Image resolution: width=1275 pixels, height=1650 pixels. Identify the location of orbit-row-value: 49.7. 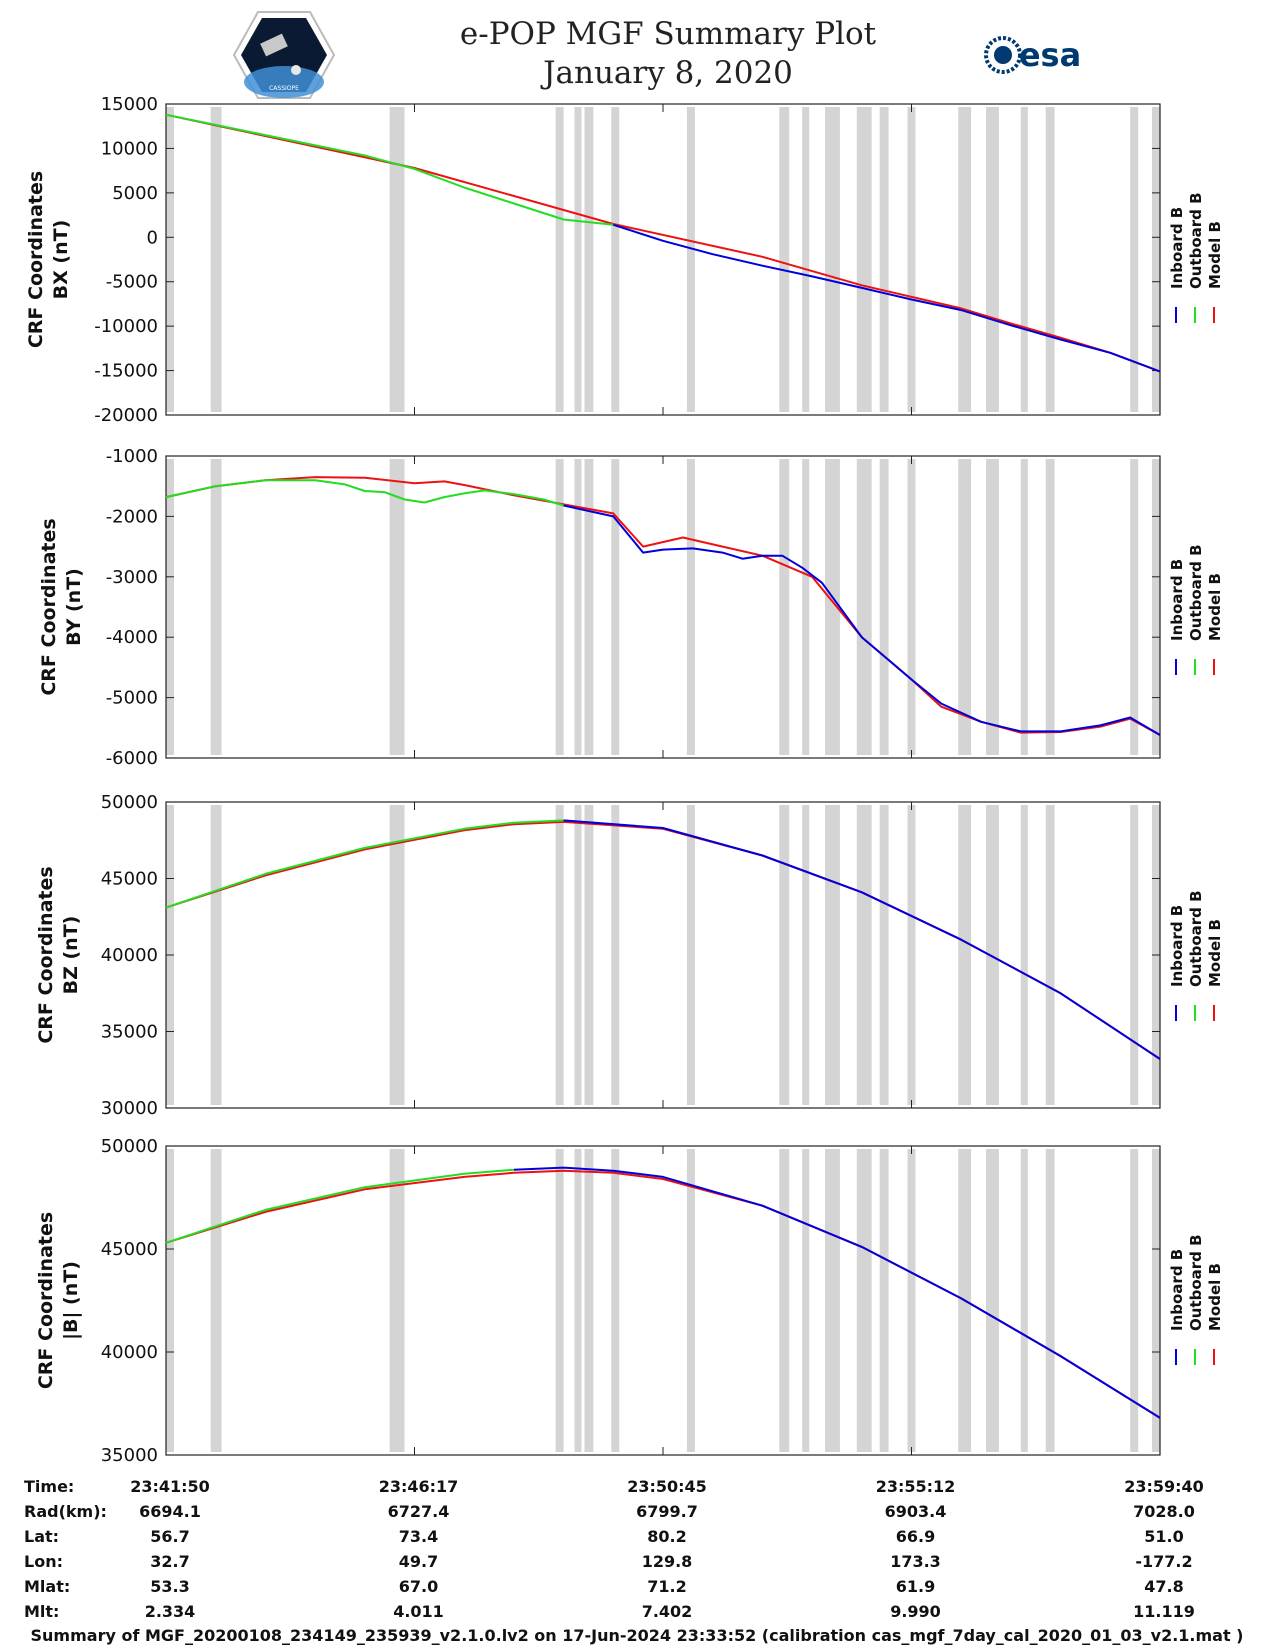
(418, 1561).